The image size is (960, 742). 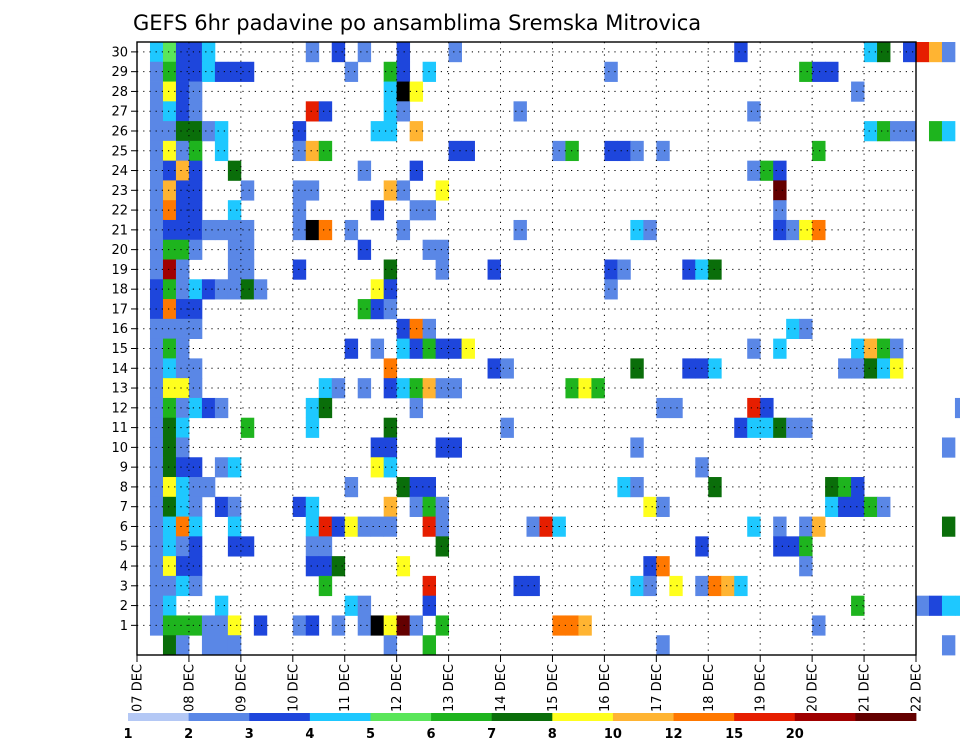 I want to click on y-tick-label: 7, so click(x=124, y=507).